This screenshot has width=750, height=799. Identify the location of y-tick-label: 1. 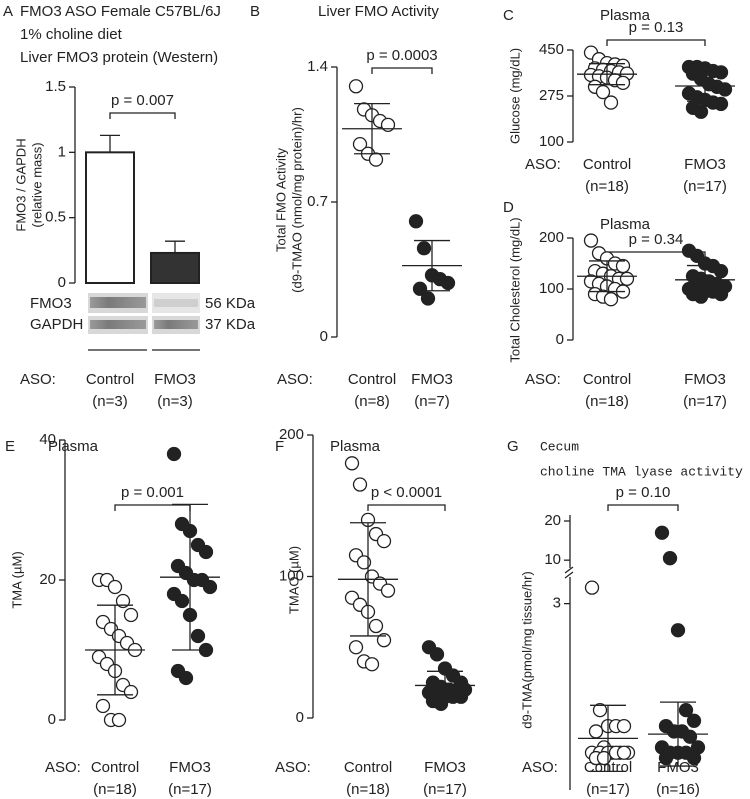
(62, 151).